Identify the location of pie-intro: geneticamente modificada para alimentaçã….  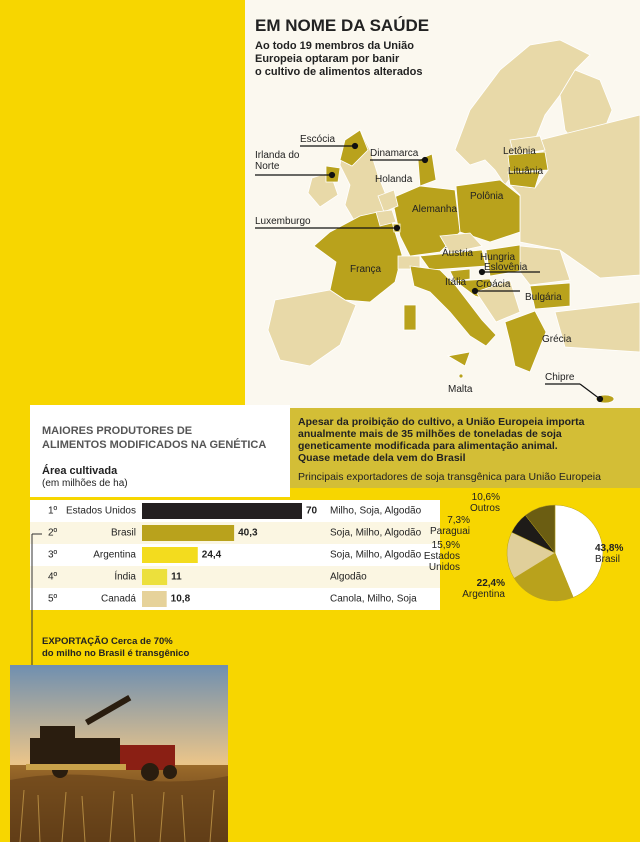
(428, 446).